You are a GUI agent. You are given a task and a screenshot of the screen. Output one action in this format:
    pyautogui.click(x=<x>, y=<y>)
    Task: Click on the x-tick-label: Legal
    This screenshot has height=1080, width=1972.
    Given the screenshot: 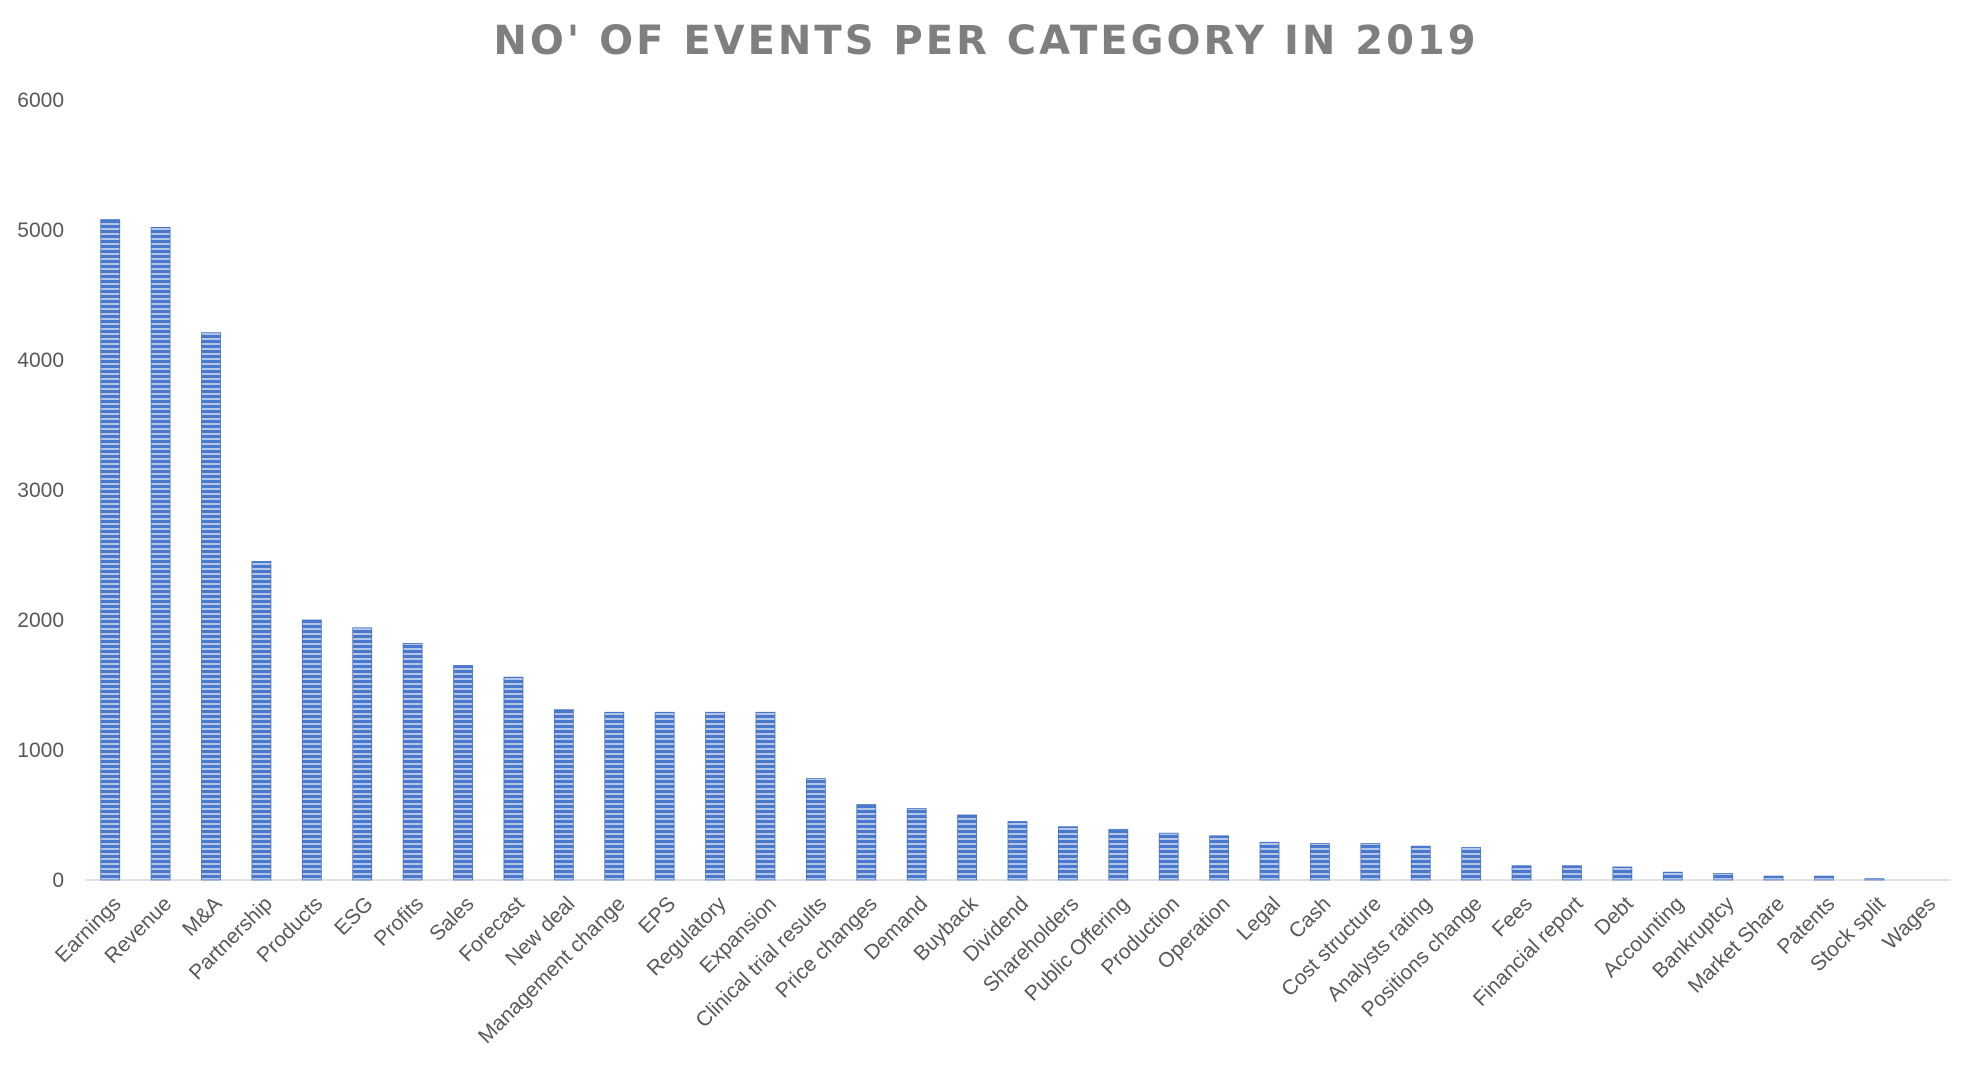 What is the action you would take?
    pyautogui.click(x=1258, y=918)
    